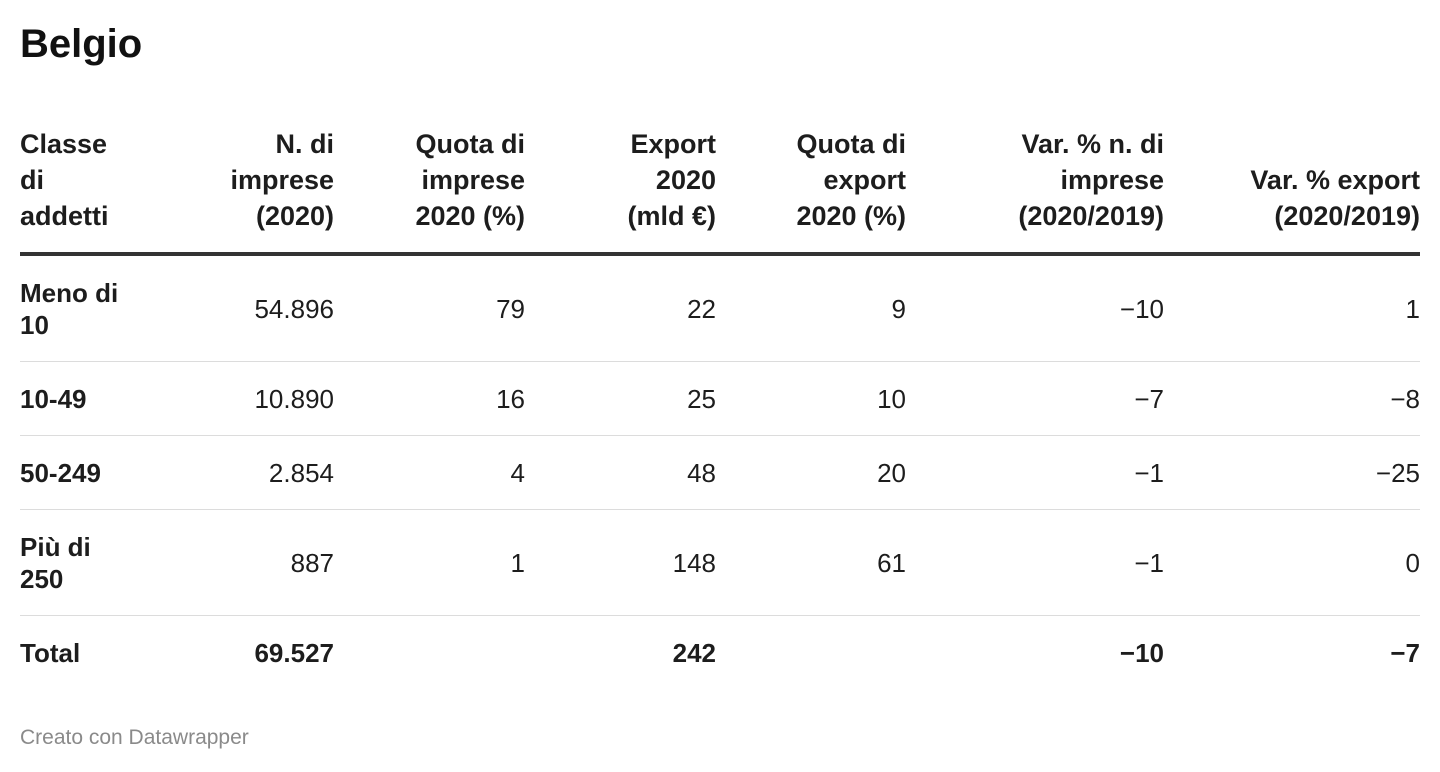 The image size is (1440, 772). What do you see at coordinates (811, 562) in the screenshot?
I see `table-cell: 61` at bounding box center [811, 562].